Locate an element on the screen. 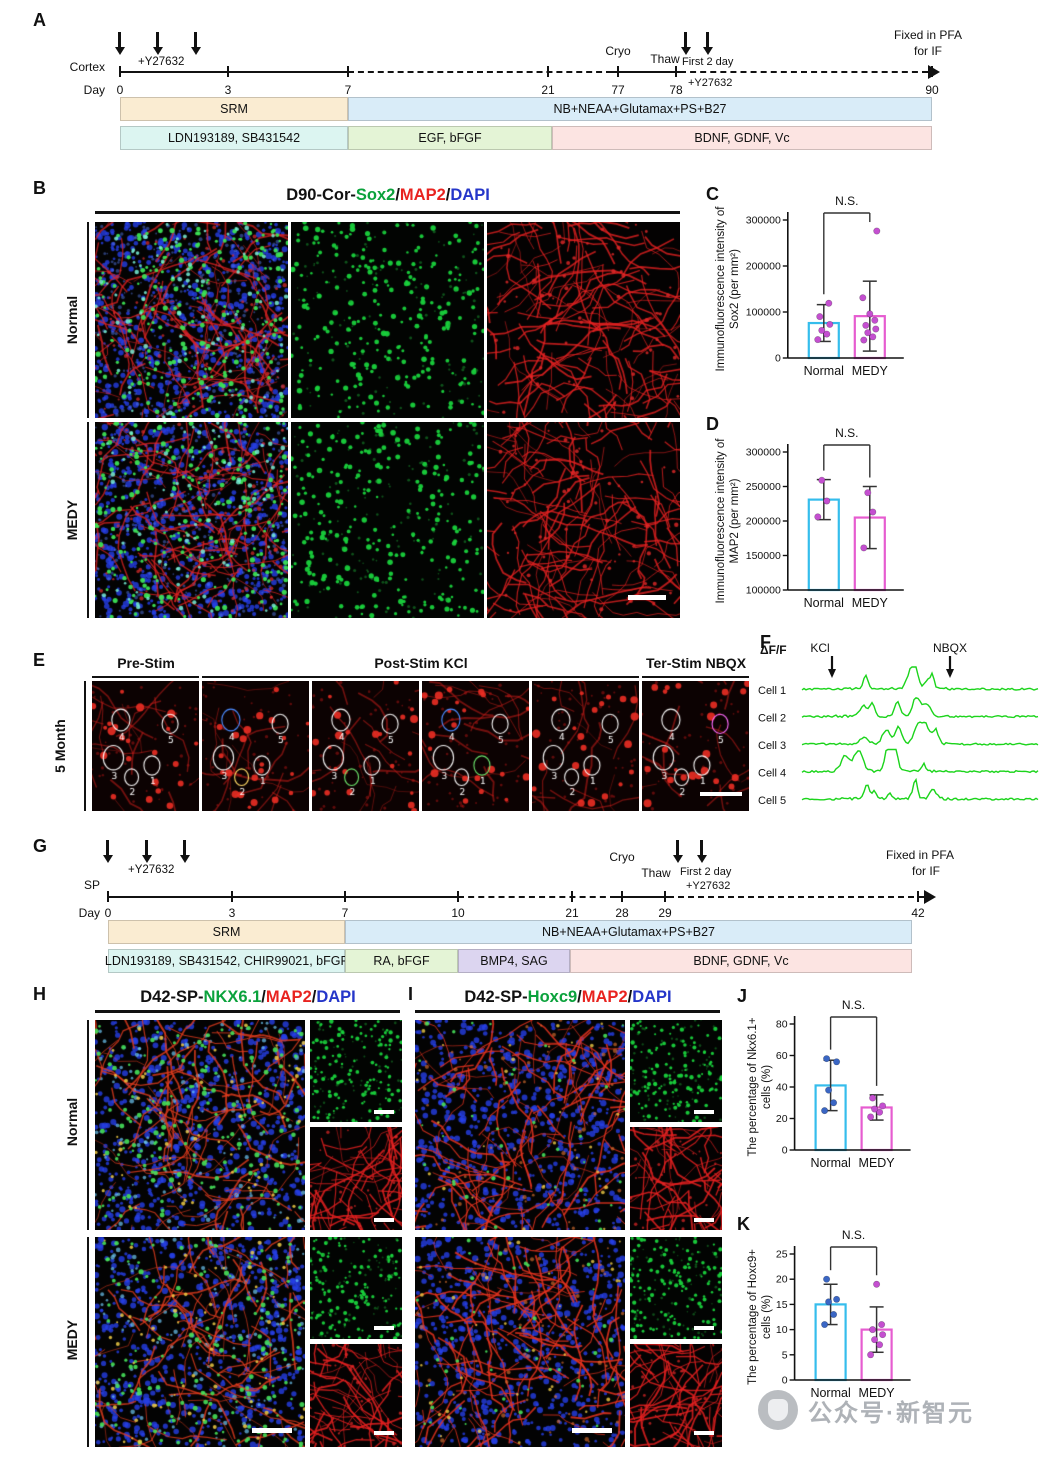 This screenshot has width=1048, height=1460. stage-bar-ldn: LDN193189, SB431542 is located at coordinates (234, 138).